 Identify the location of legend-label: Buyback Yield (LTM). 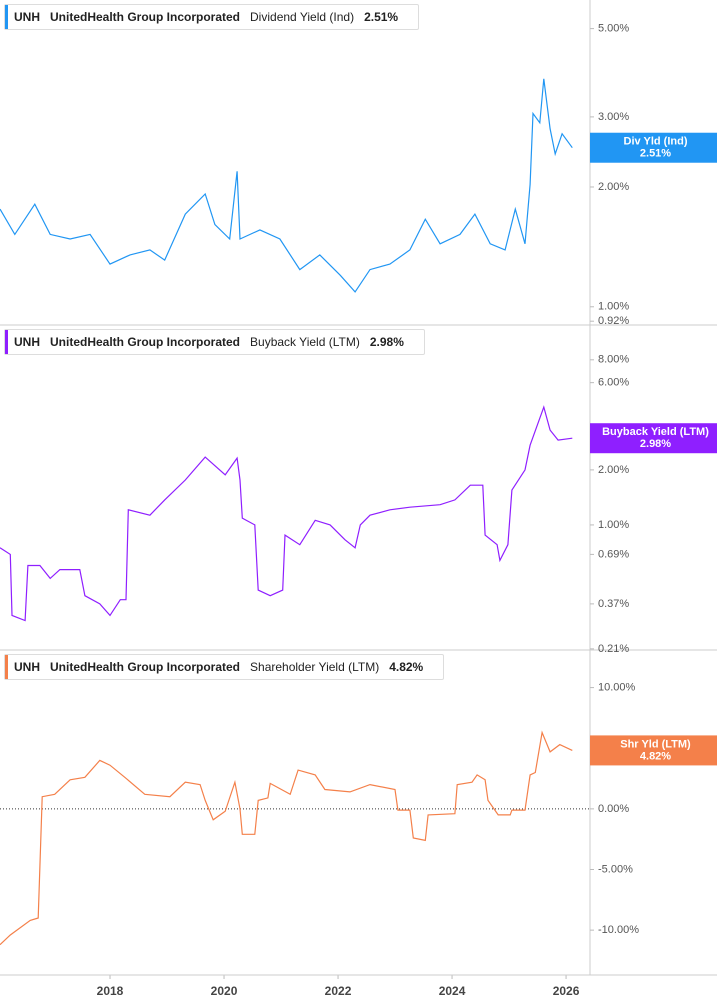
(305, 342).